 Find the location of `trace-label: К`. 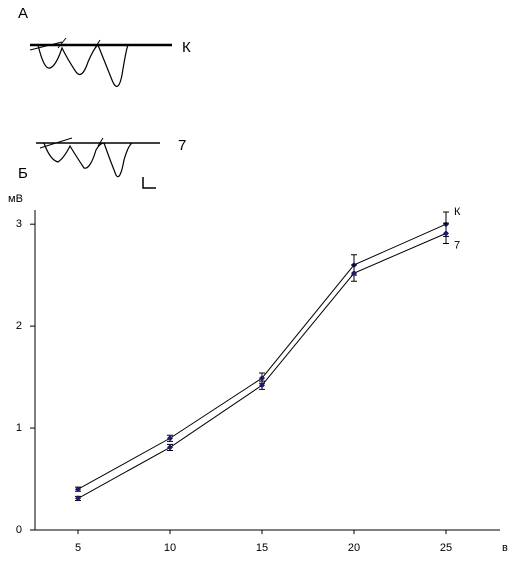

trace-label: К is located at coordinates (186, 47).